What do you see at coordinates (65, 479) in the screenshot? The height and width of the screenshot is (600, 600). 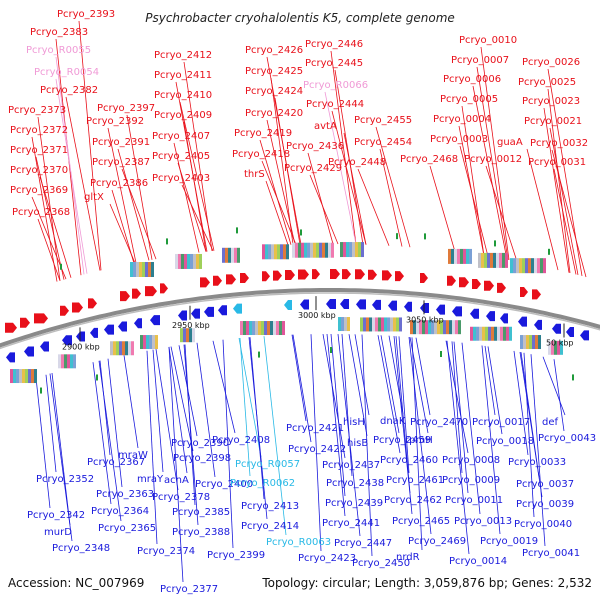 I see `gene-label: Pcryo_2352` at bounding box center [65, 479].